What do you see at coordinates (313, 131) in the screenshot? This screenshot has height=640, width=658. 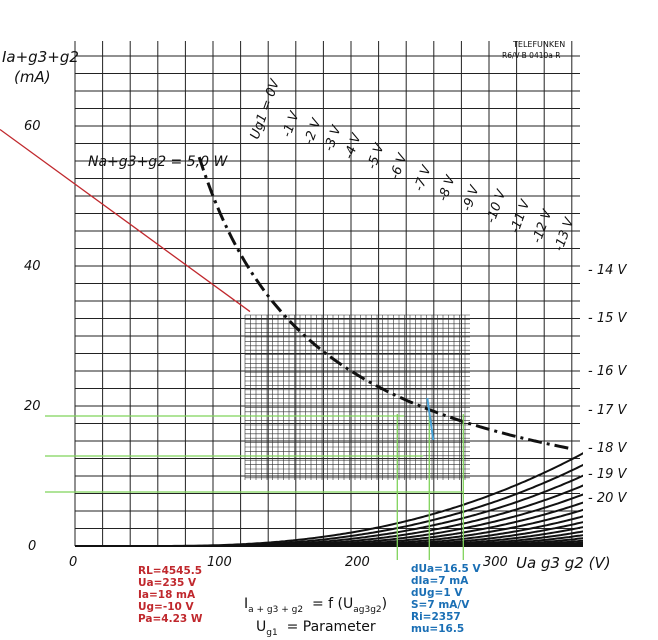 I see `curve-label-2: -2 V` at bounding box center [313, 131].